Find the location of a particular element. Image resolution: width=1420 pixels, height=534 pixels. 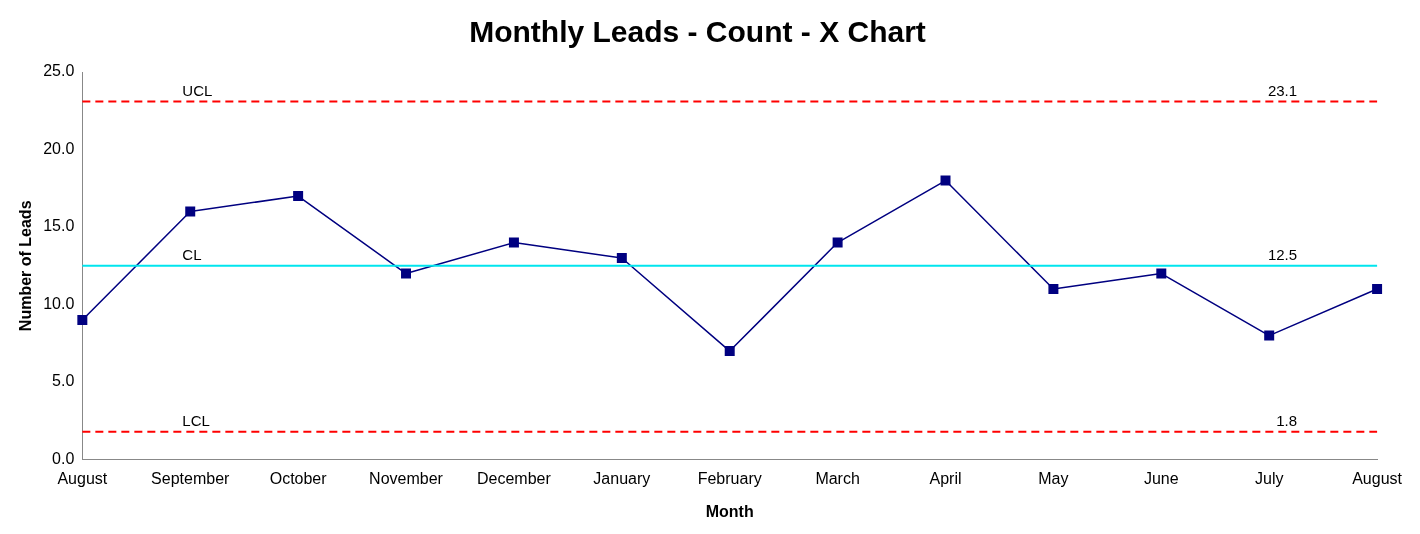

annotation: 1.8 is located at coordinates (1287, 421).